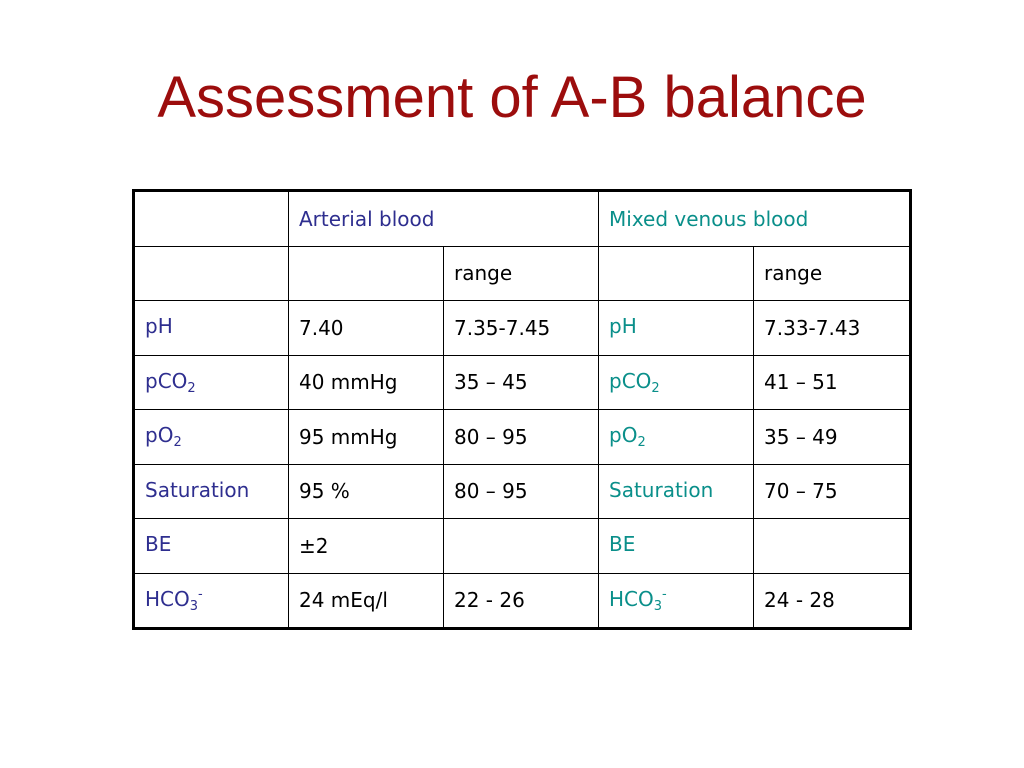 The width and height of the screenshot is (1024, 768). Describe the element at coordinates (832, 491) in the screenshot. I see `venous-range: 70 – 75` at that location.